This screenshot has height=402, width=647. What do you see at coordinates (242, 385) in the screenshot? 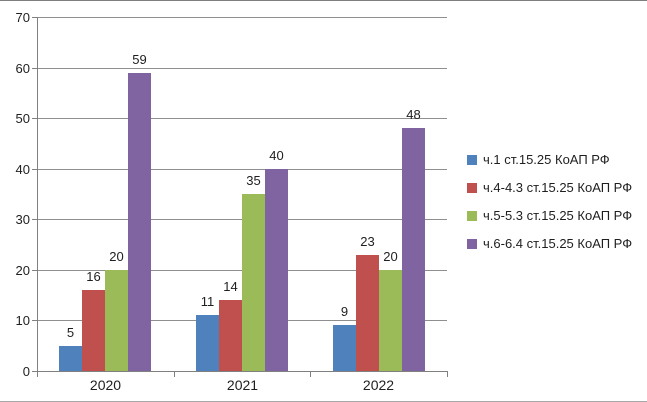
I see `category-label: 2021` at bounding box center [242, 385].